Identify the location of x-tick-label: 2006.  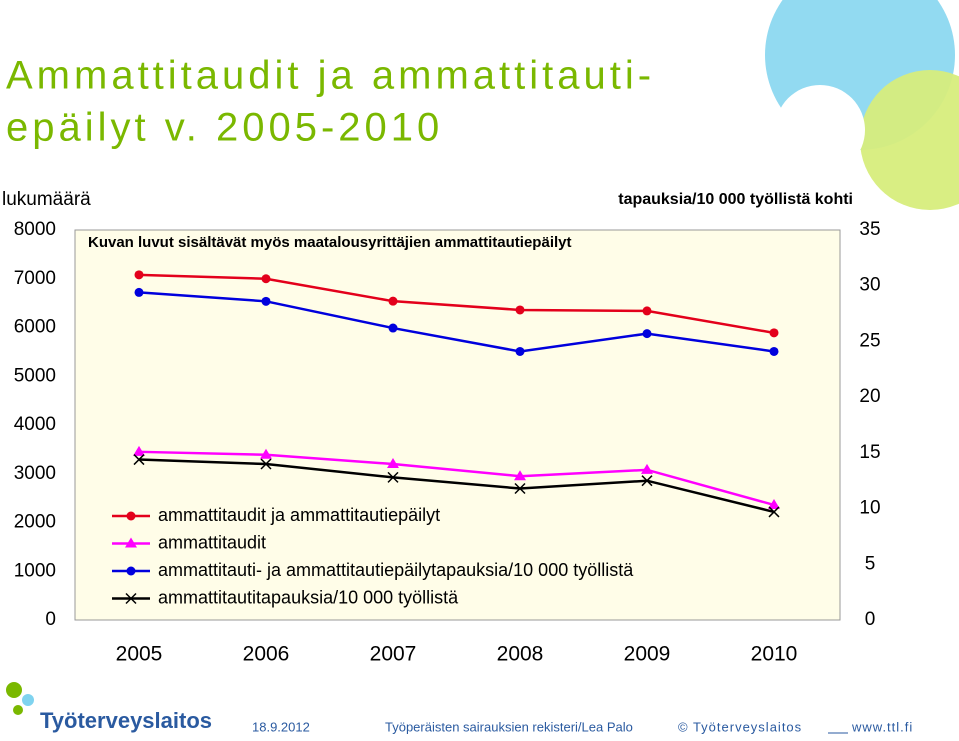
(266, 654).